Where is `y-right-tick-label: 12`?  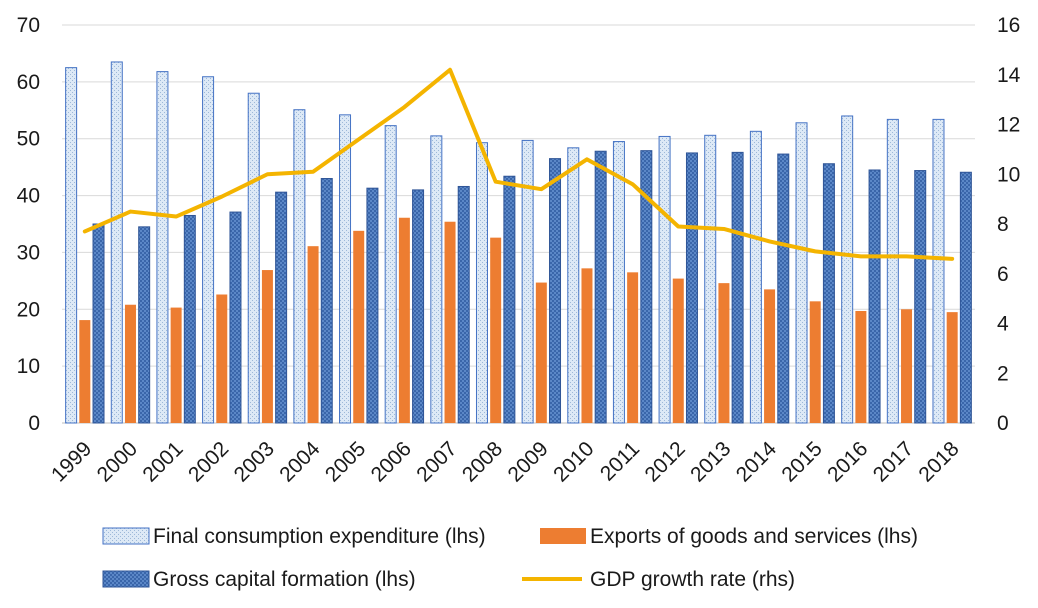
y-right-tick-label: 12 is located at coordinates (1008, 125).